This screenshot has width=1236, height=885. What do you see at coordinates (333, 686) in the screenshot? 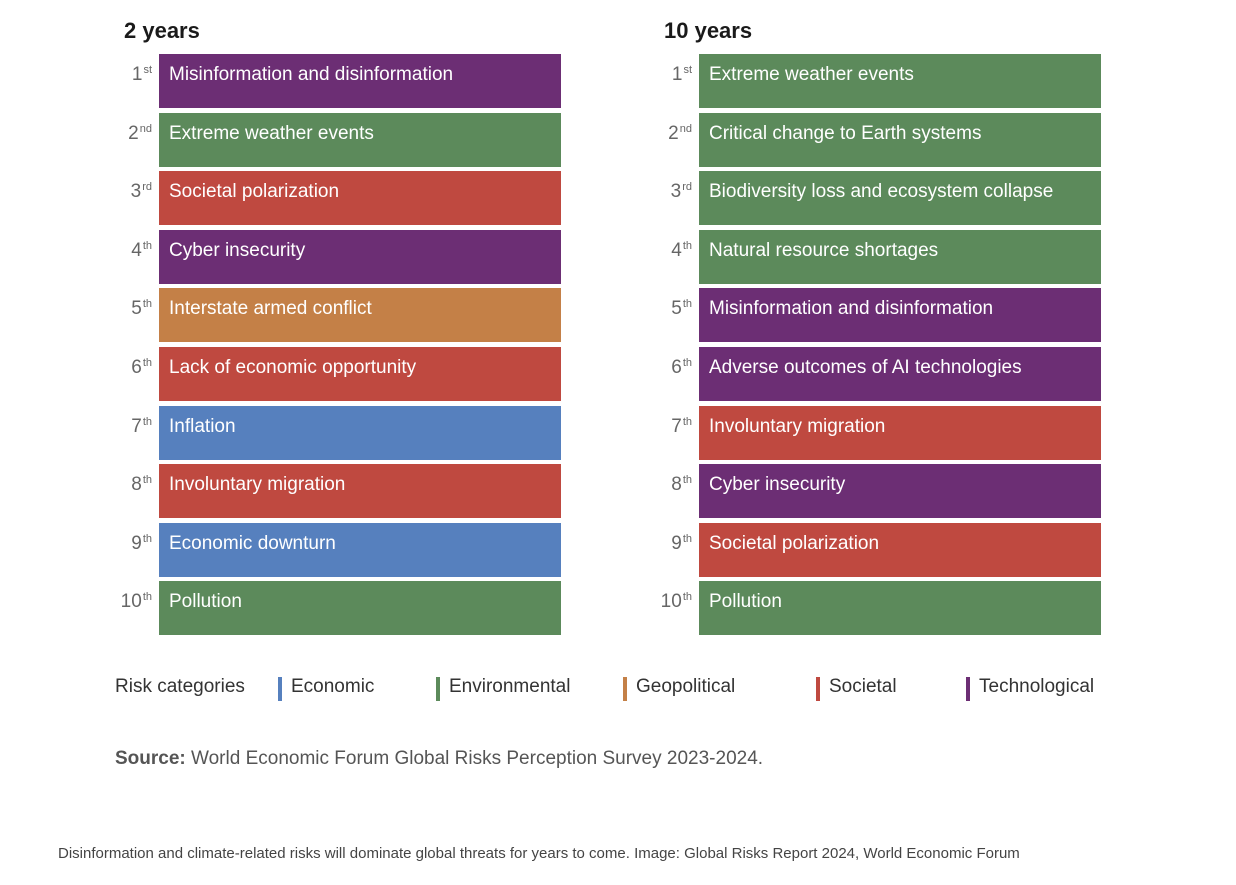
I see `legend-label: Economic` at bounding box center [333, 686].